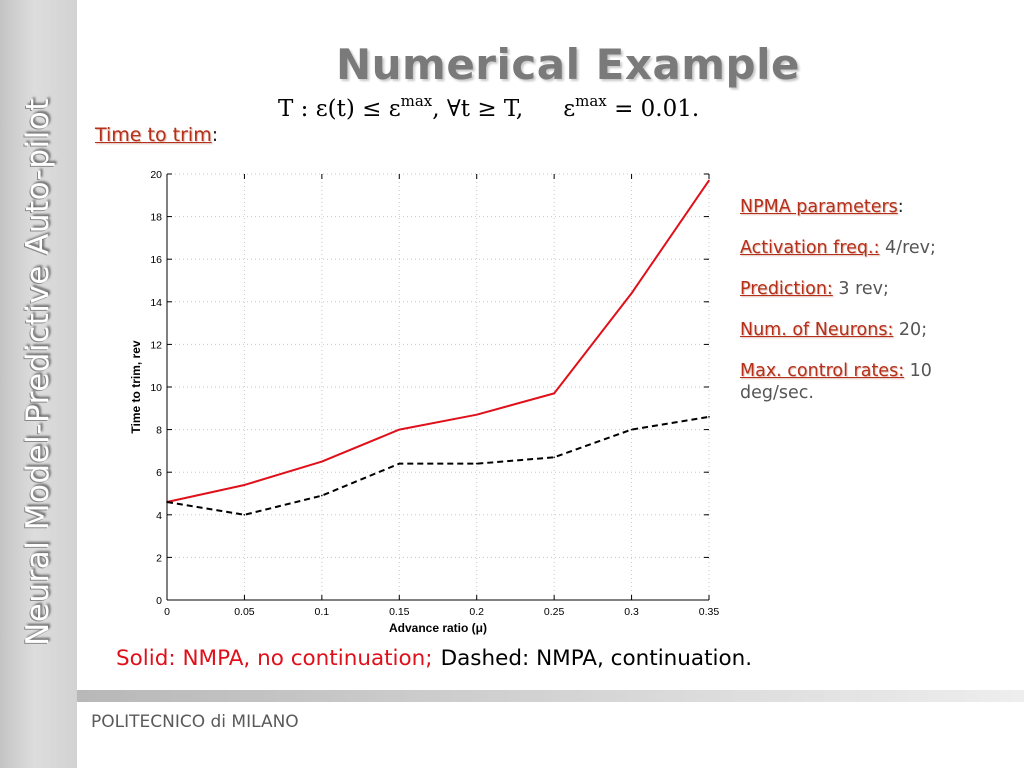 The width and height of the screenshot is (1024, 768). I want to click on x-tick-label: 0.15, so click(399, 612).